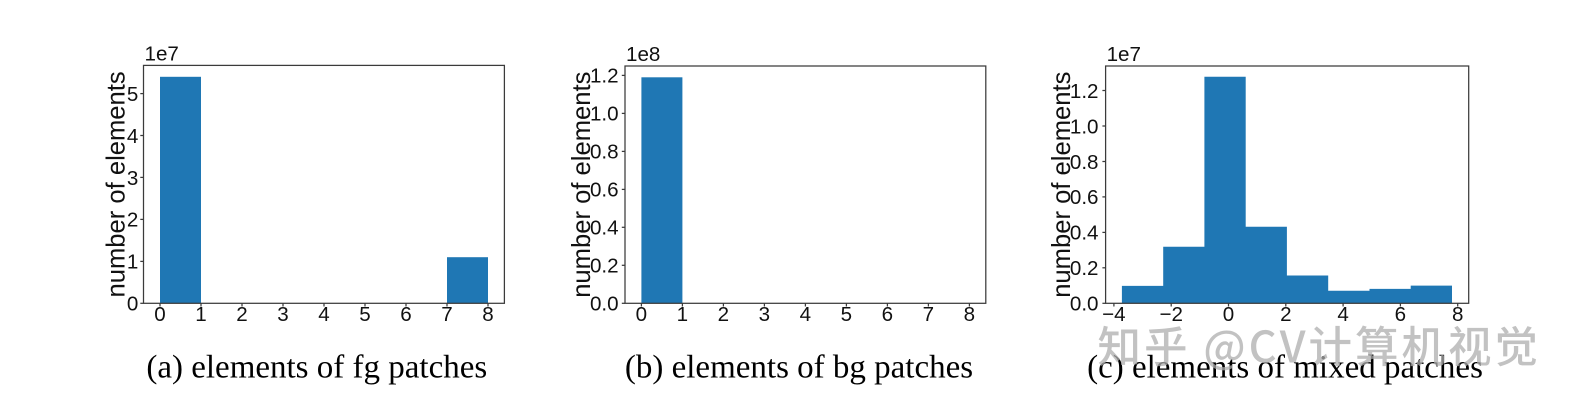  What do you see at coordinates (1113, 314) in the screenshot?
I see `svg-text: −4` at bounding box center [1113, 314].